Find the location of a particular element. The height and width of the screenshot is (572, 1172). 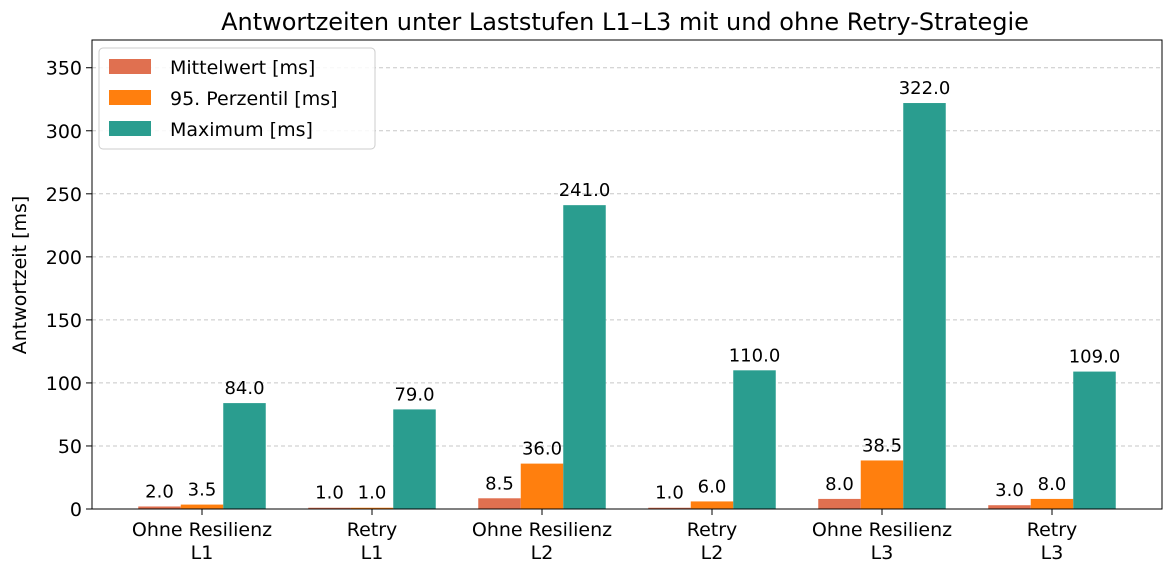

data-label: 38.5 is located at coordinates (882, 445).